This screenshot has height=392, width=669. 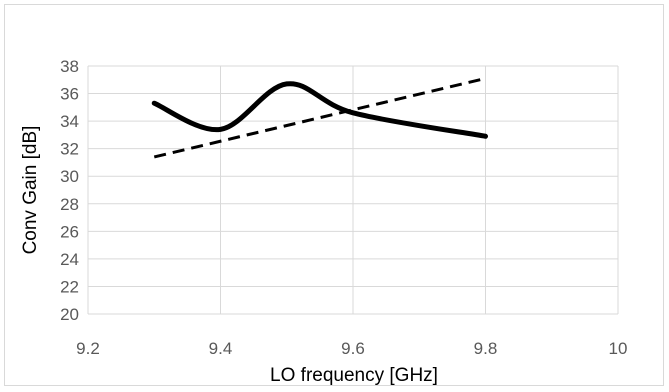 I want to click on series-line-dashed, so click(x=319, y=117).